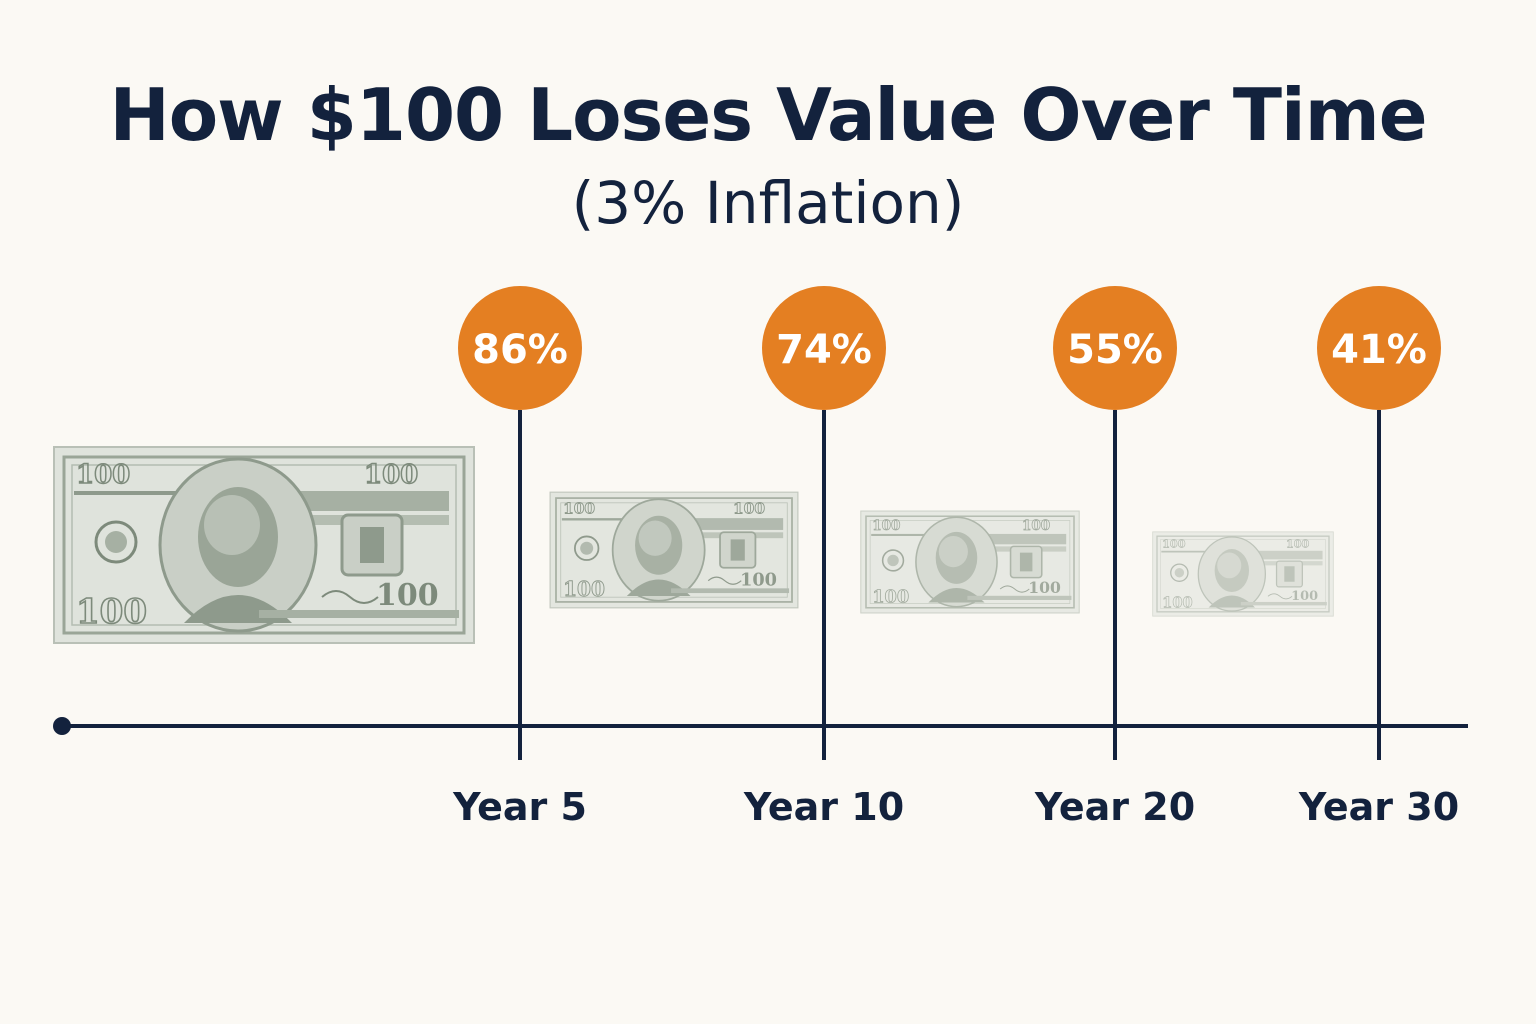 The width and height of the screenshot is (1536, 1024). Describe the element at coordinates (1114, 557) in the screenshot. I see `milestone-3: 55% Year 20` at that location.